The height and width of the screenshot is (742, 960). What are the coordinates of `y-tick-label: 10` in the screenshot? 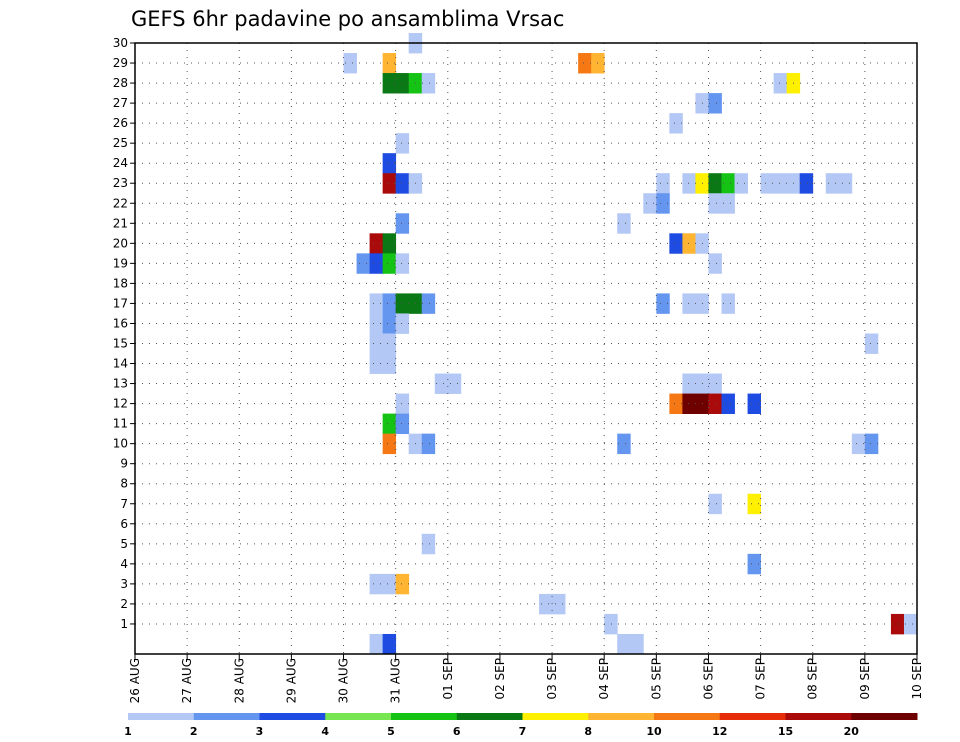 It's located at (120, 444).